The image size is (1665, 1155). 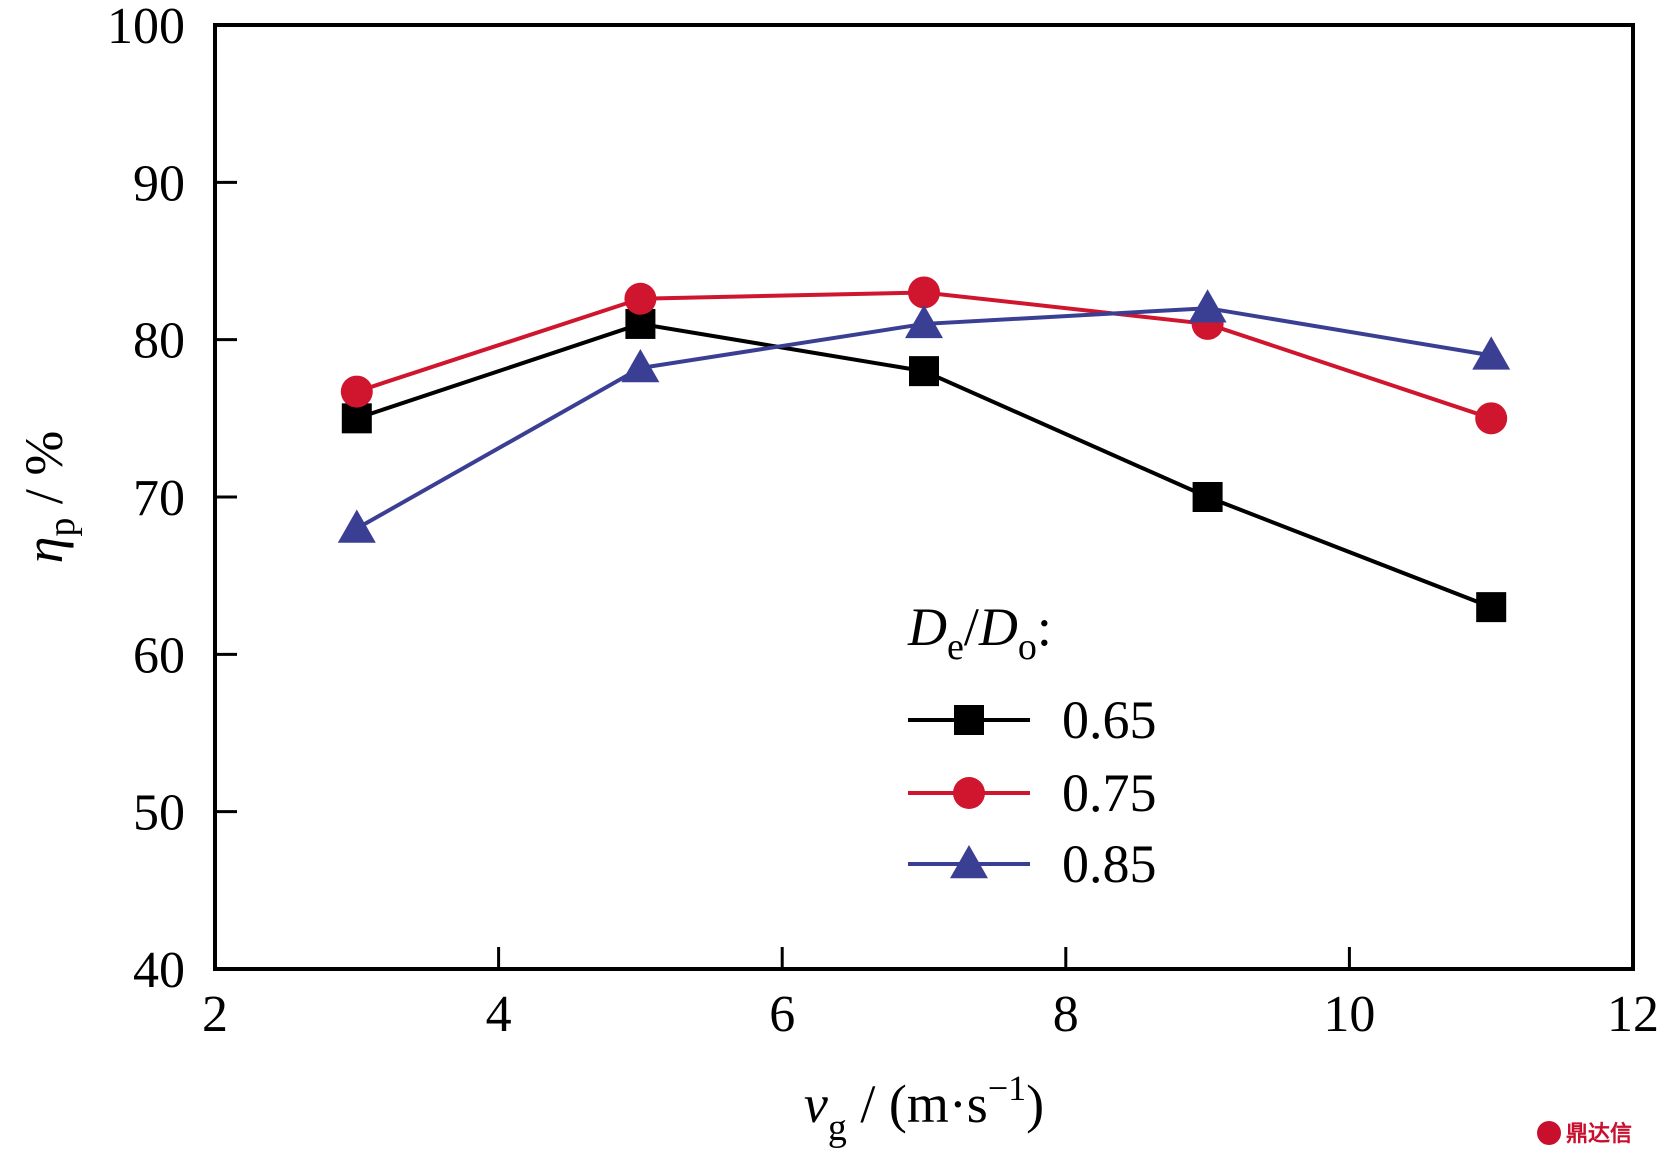 I want to click on x-axis-title: vg / (m·s−1), so click(x=924, y=1108).